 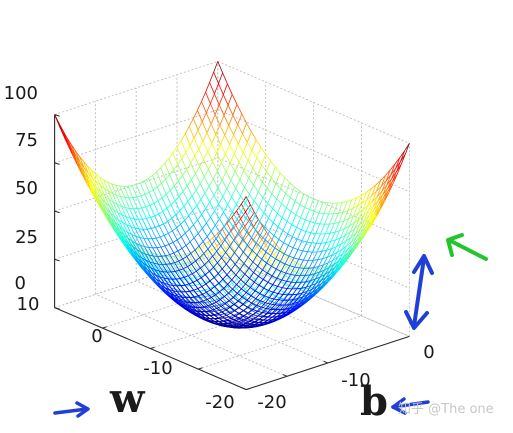 What do you see at coordinates (446, 409) in the screenshot?
I see `watermark: 知乎 @The one` at bounding box center [446, 409].